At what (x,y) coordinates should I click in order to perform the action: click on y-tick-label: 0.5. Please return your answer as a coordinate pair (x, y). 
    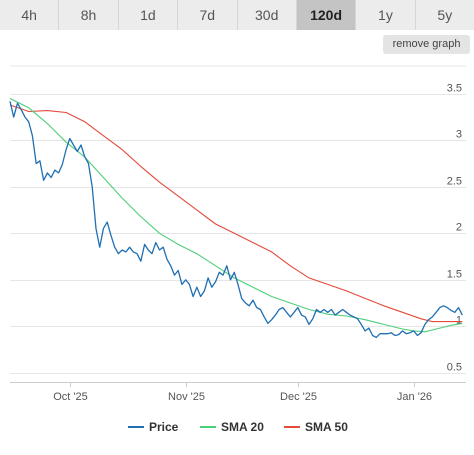
    Looking at the image, I should click on (454, 368).